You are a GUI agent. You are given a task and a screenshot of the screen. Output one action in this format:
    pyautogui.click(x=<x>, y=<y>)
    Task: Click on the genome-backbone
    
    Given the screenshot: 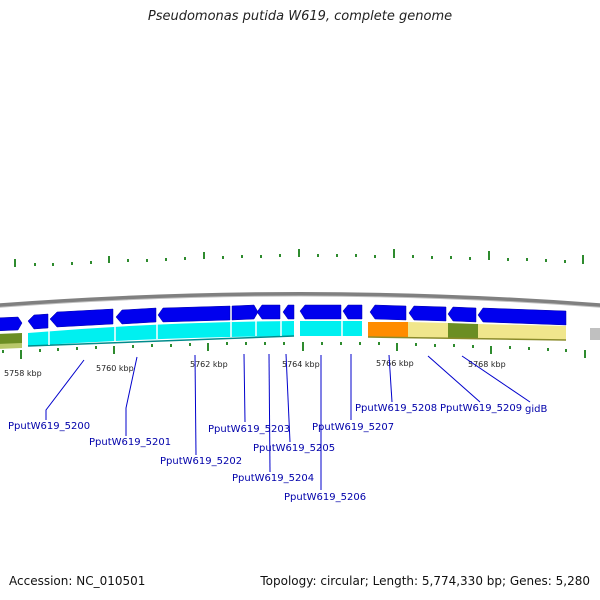 What is the action you would take?
    pyautogui.click(x=300, y=300)
    